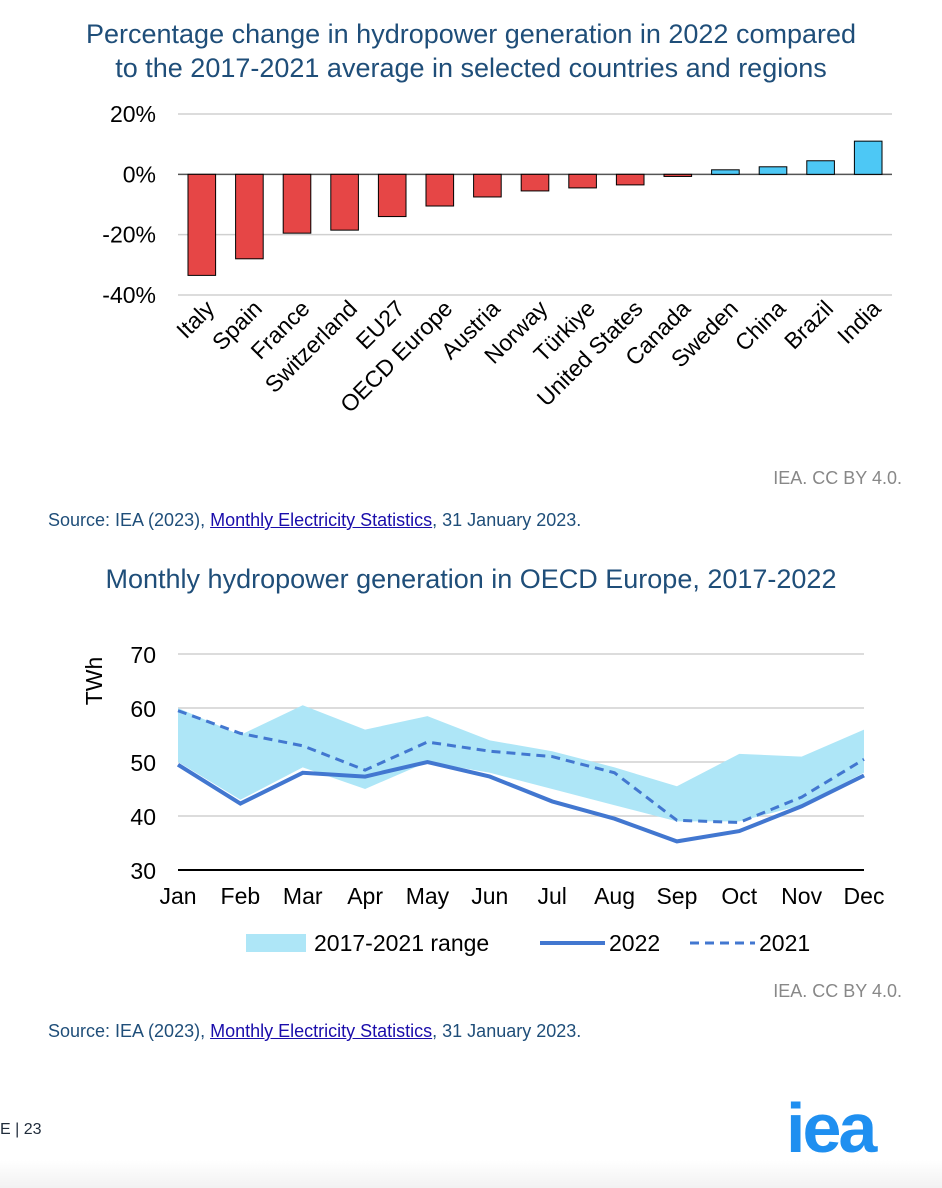  What do you see at coordinates (21, 1129) in the screenshot?
I see `page-number: E | 23` at bounding box center [21, 1129].